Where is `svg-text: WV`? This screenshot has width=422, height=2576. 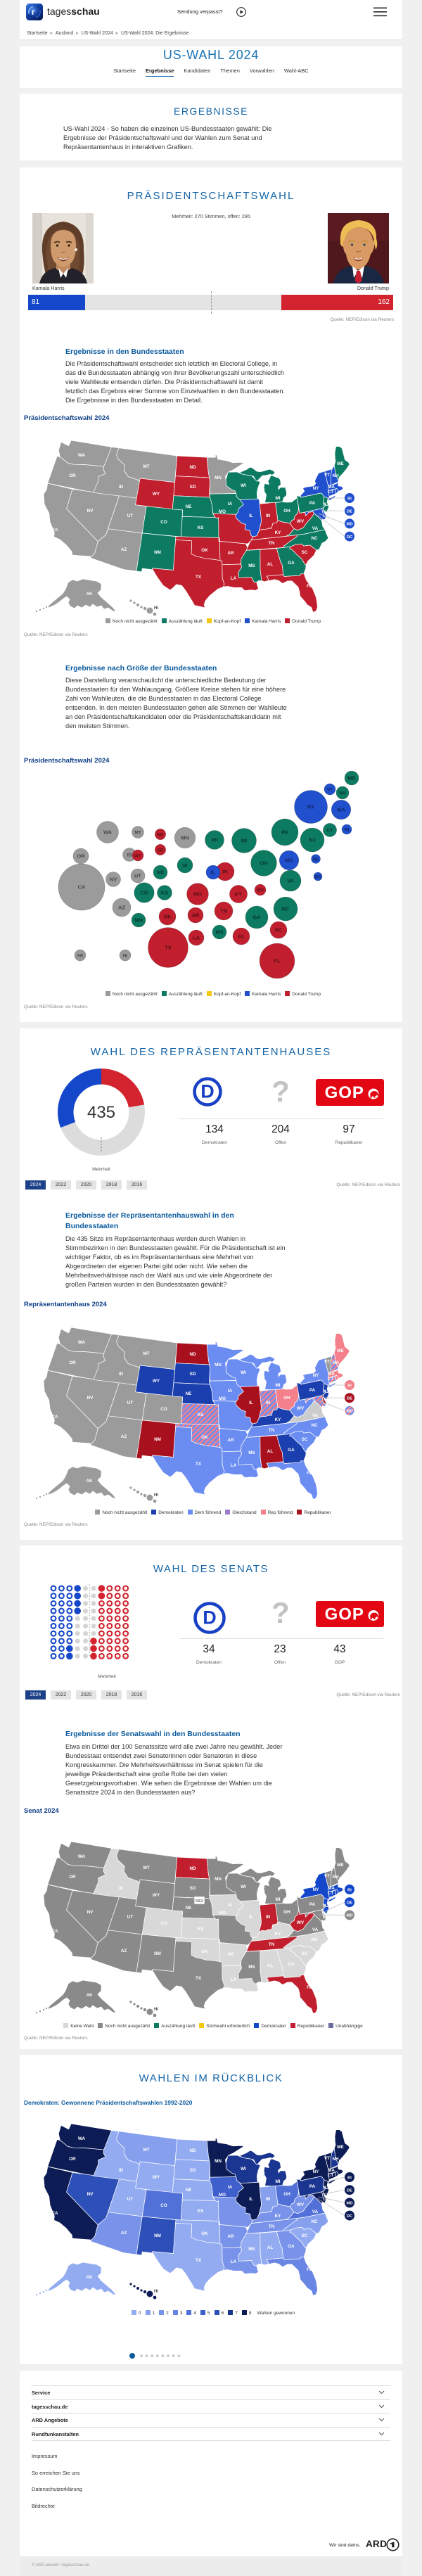
svg-text: WV is located at coordinates (260, 890).